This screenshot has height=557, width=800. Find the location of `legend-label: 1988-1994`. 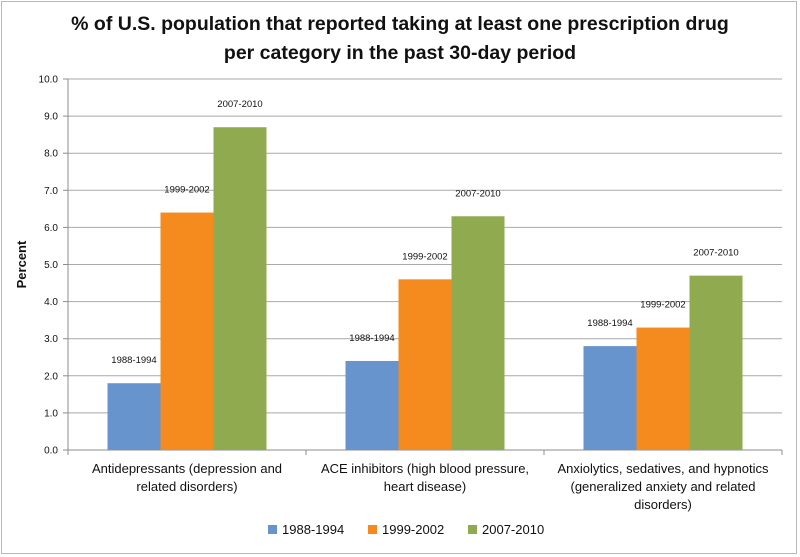

legend-label: 1988-1994 is located at coordinates (313, 529).